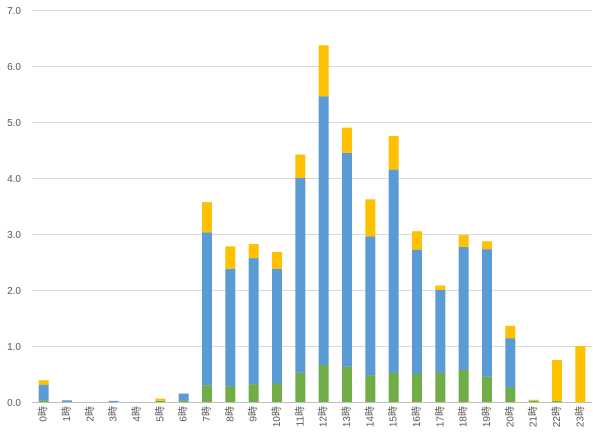 This screenshot has height=442, width=593. What do you see at coordinates (160, 414) in the screenshot?
I see `x-tick-label: 5時` at bounding box center [160, 414].